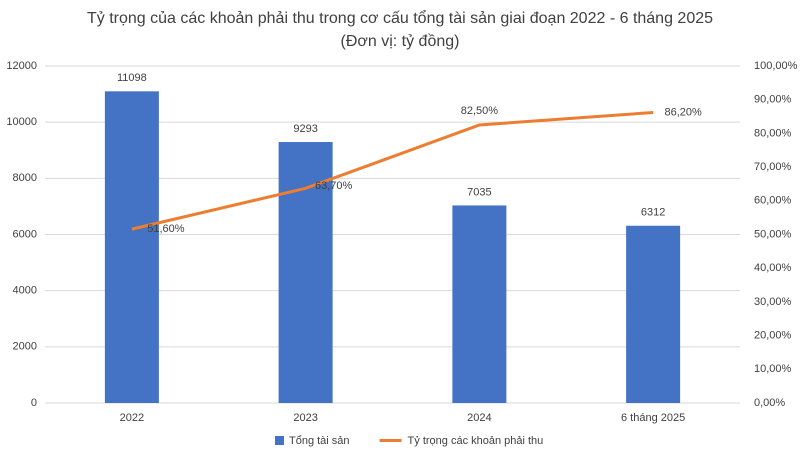 The image size is (800, 460). What do you see at coordinates (683, 112) in the screenshot?
I see `line-value-label: 86,20%` at bounding box center [683, 112].